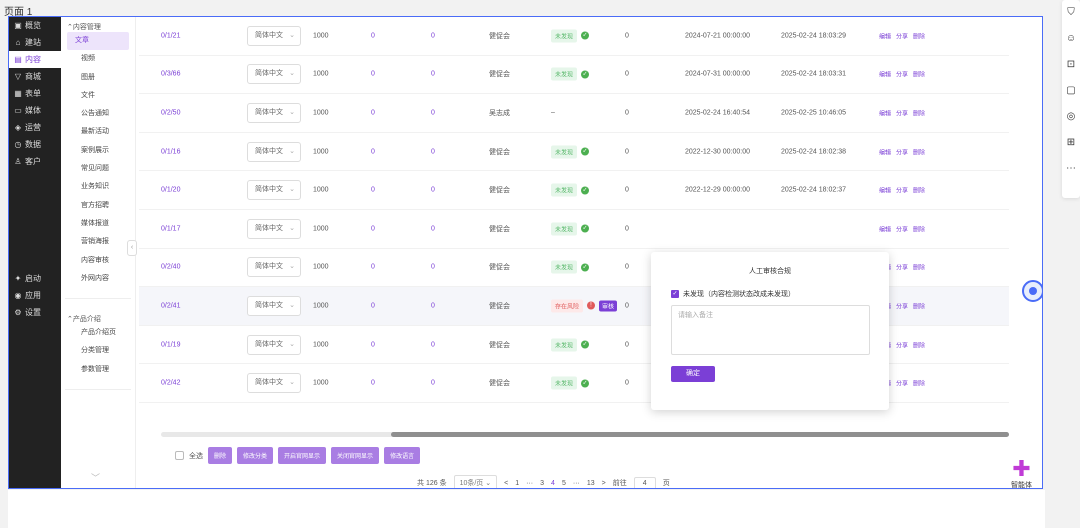 The image size is (1080, 528). What do you see at coordinates (35, 59) in the screenshot?
I see `nav-item-2: ▤ 内容` at bounding box center [35, 59].